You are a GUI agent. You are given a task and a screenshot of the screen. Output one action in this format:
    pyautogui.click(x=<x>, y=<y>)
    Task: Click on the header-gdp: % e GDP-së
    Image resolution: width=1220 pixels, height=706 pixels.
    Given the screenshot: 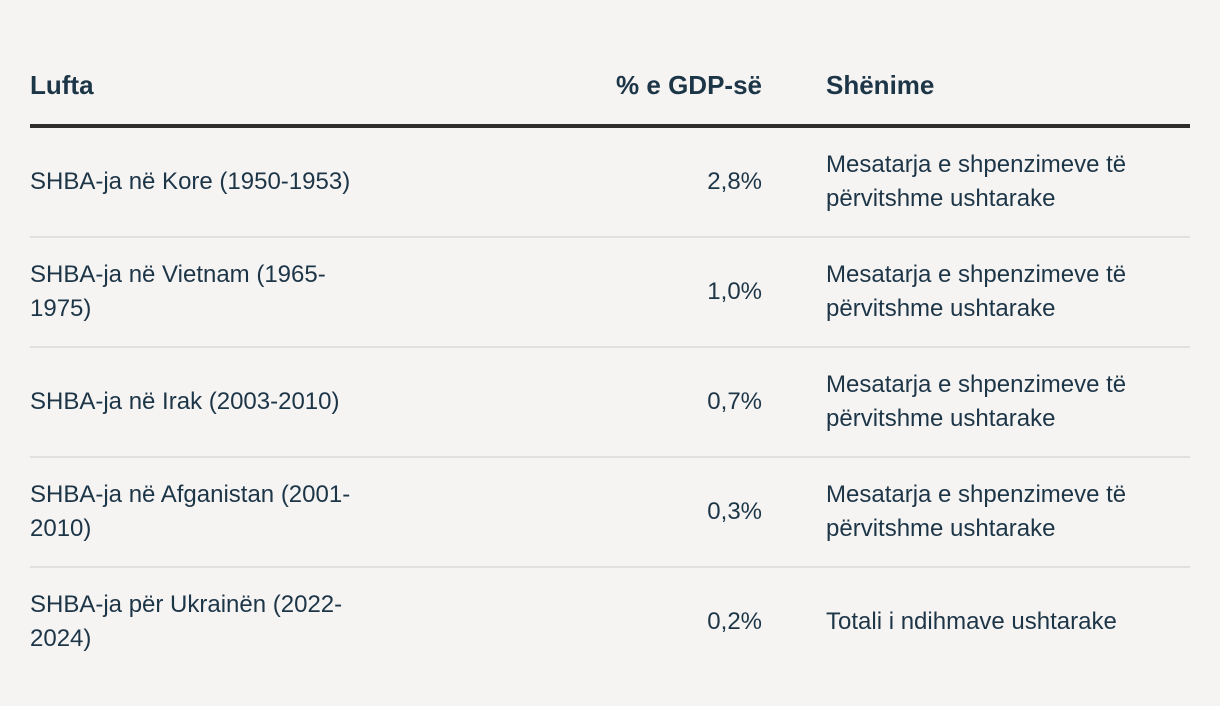 What is the action you would take?
    pyautogui.click(x=699, y=87)
    